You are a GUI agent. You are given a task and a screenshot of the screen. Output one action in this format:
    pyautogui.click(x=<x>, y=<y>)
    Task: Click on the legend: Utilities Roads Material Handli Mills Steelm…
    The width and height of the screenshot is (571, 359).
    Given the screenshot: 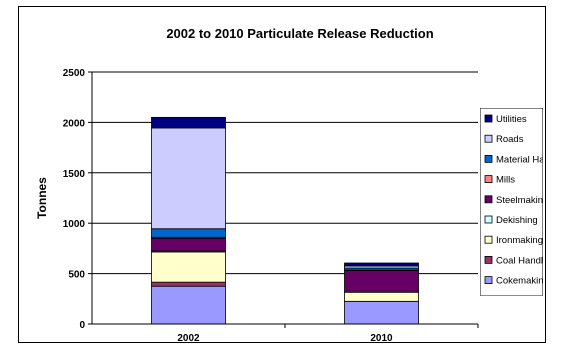 What is the action you would take?
    pyautogui.click(x=519, y=202)
    